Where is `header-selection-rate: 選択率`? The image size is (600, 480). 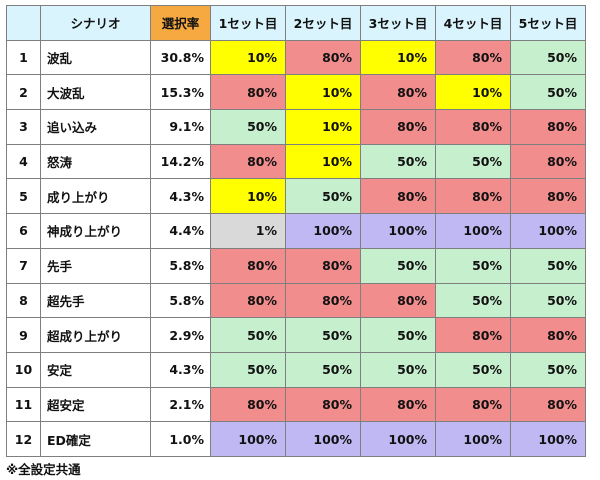 header-selection-rate: 選択率 is located at coordinates (180, 23).